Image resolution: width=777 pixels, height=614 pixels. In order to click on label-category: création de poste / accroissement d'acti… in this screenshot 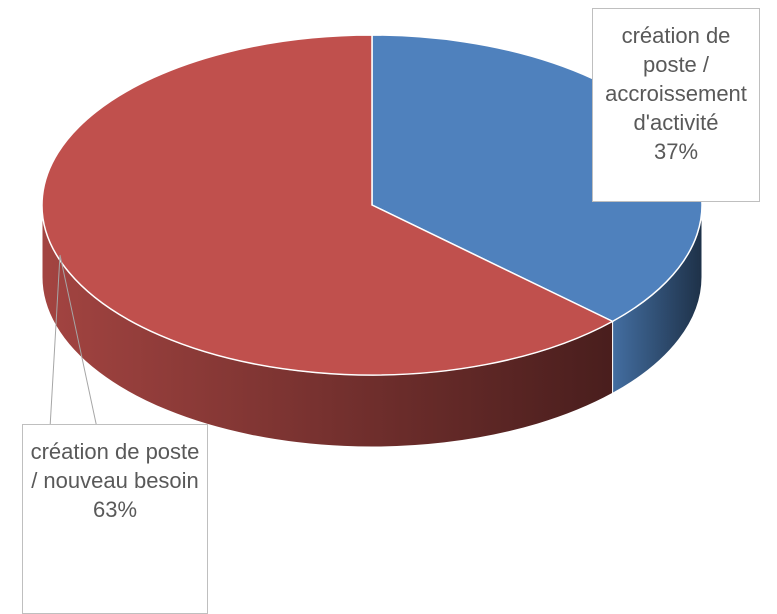, I will do `click(676, 79)`.